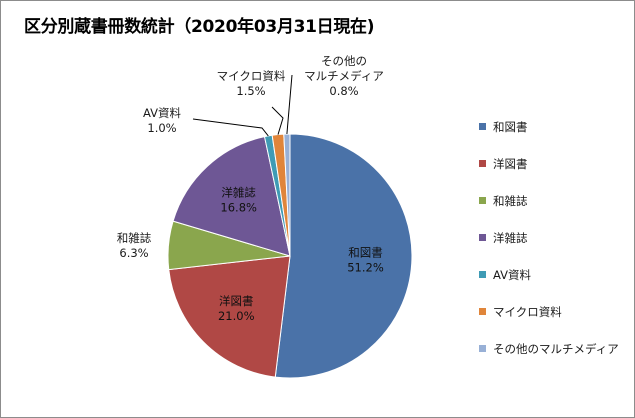  What do you see at coordinates (512, 275) in the screenshot?
I see `legend-entry: AV資料` at bounding box center [512, 275].